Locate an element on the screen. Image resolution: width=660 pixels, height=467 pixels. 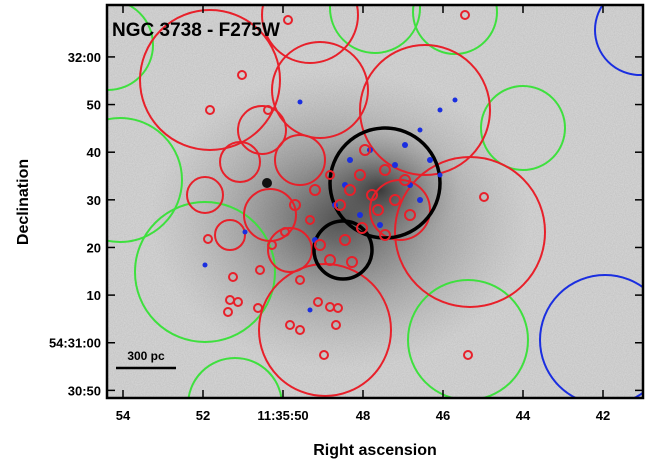
y-tick-label: 50 is located at coordinates (94, 105).